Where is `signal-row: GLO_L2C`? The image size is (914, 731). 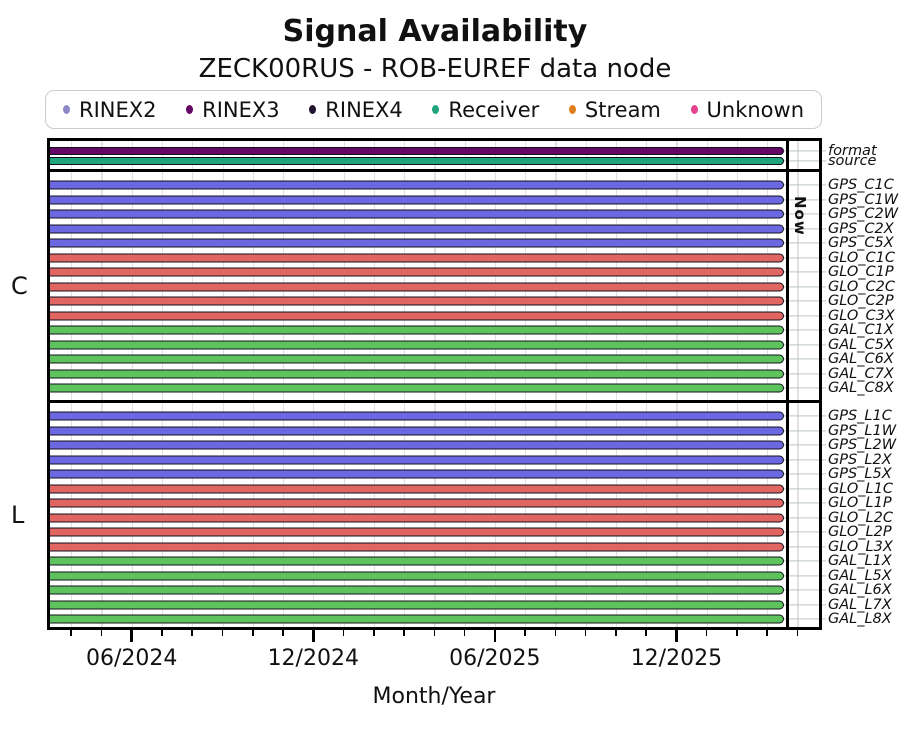
signal-row: GLO_L2C is located at coordinates (470, 517).